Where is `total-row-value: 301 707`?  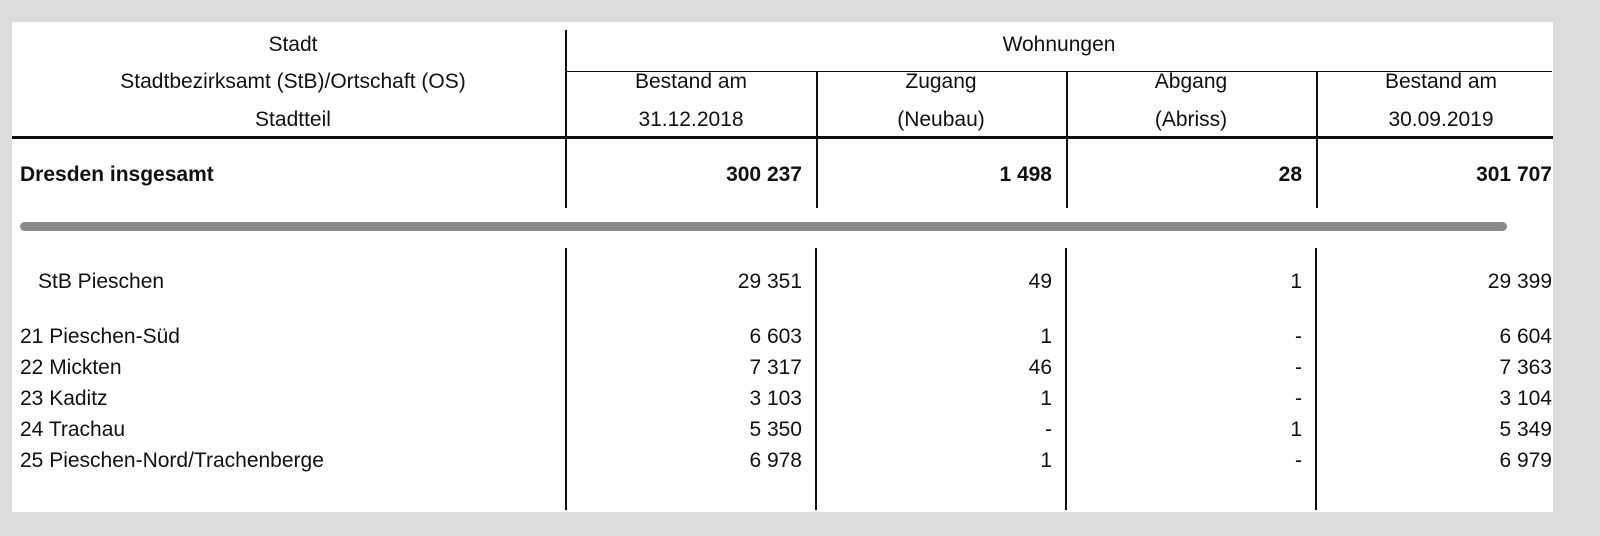 total-row-value: 301 707 is located at coordinates (1514, 174).